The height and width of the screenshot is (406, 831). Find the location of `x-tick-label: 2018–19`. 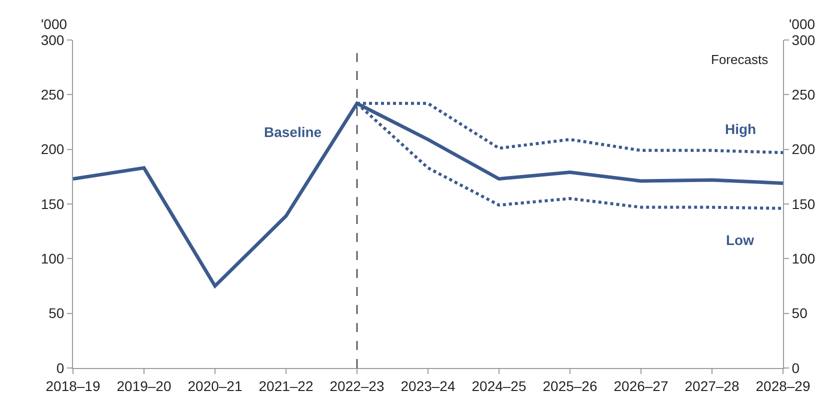

x-tick-label: 2018–19 is located at coordinates (73, 386).